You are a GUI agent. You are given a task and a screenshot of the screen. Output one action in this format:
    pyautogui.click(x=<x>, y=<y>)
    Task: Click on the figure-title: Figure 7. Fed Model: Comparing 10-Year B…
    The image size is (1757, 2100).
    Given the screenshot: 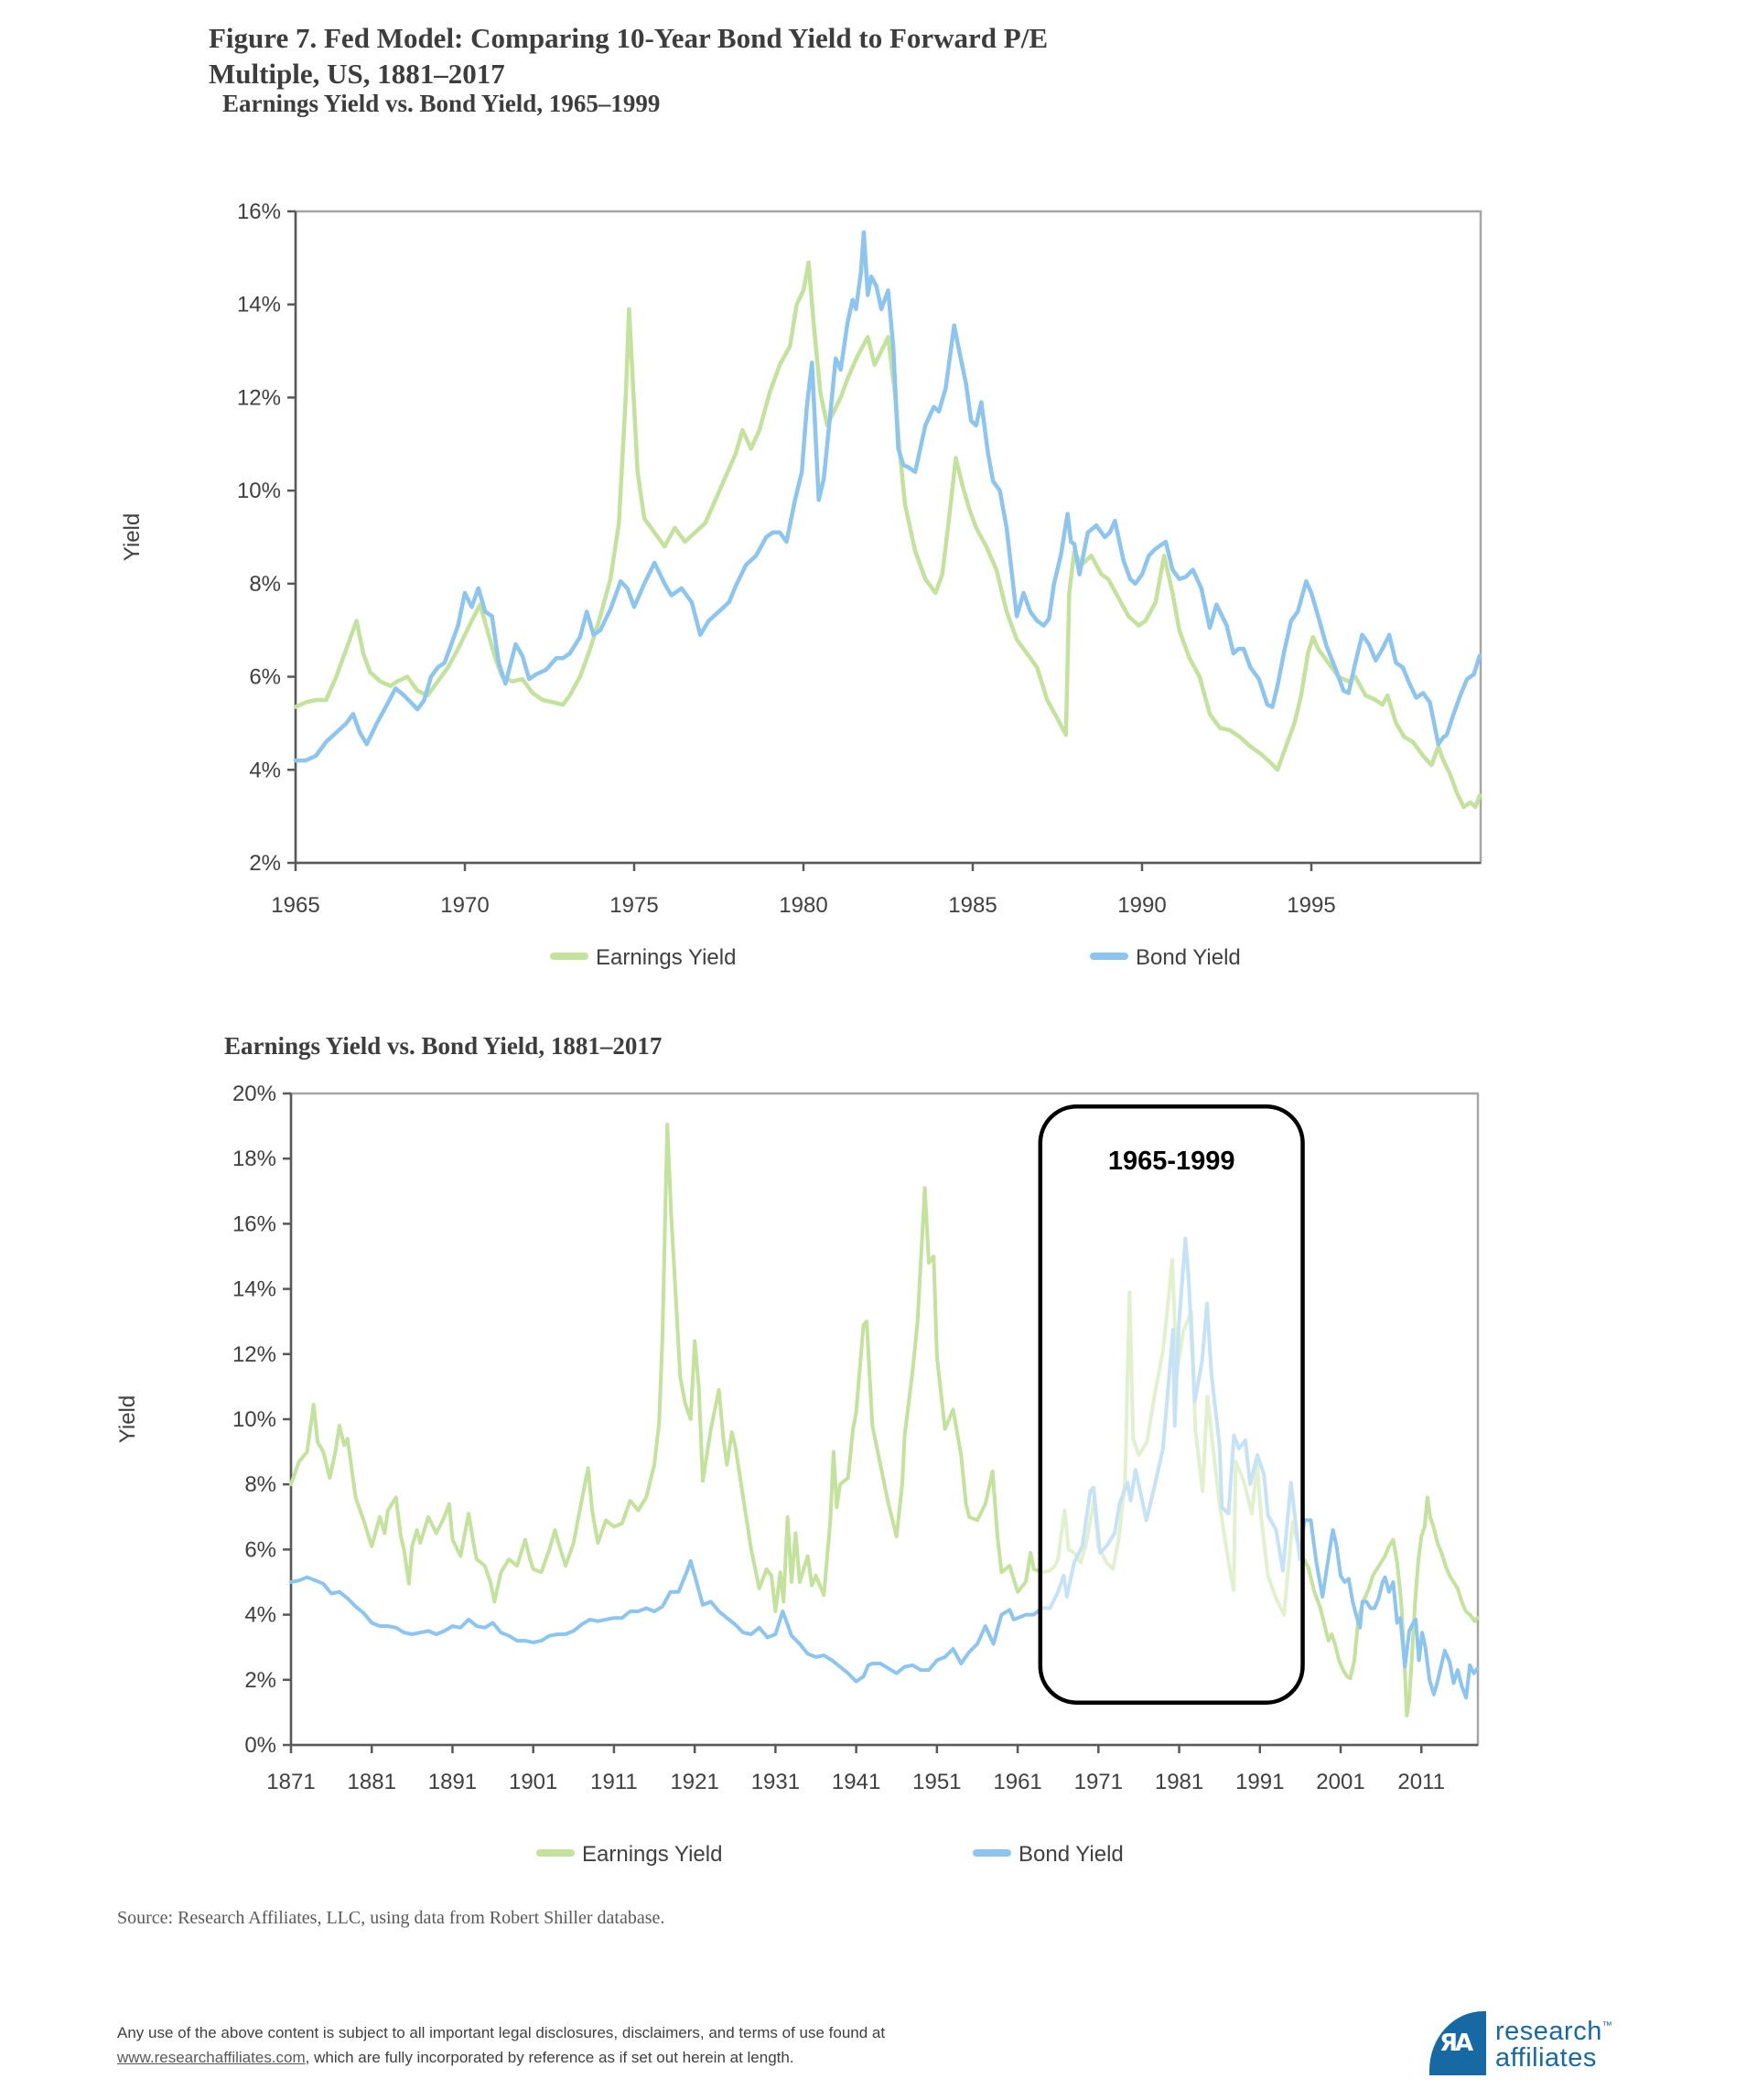 What is the action you would take?
    pyautogui.click(x=657, y=56)
    